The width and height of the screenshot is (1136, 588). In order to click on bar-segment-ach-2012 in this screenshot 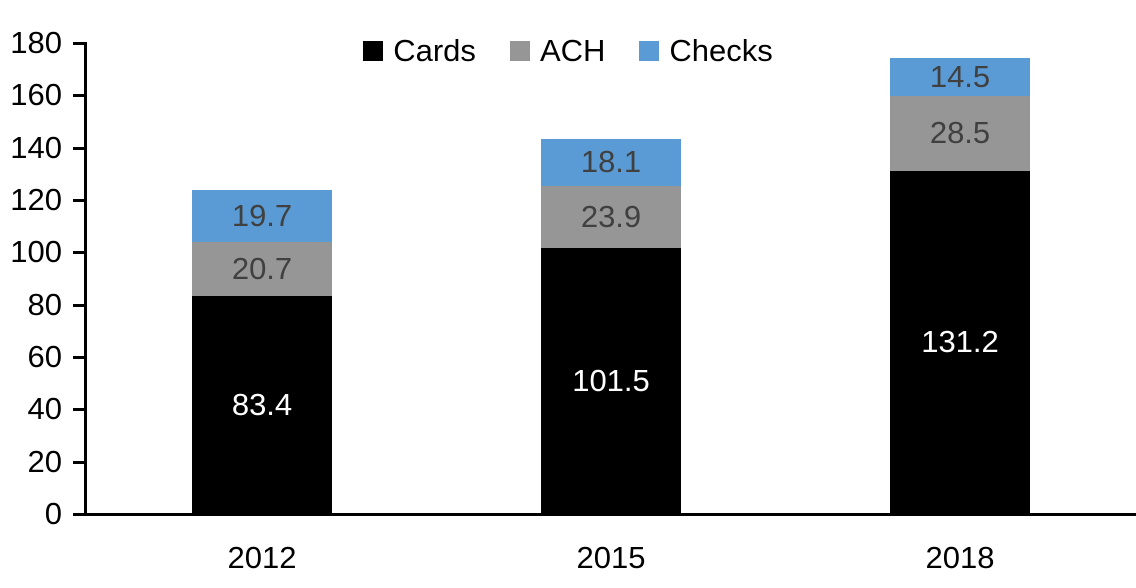, I will do `click(262, 268)`.